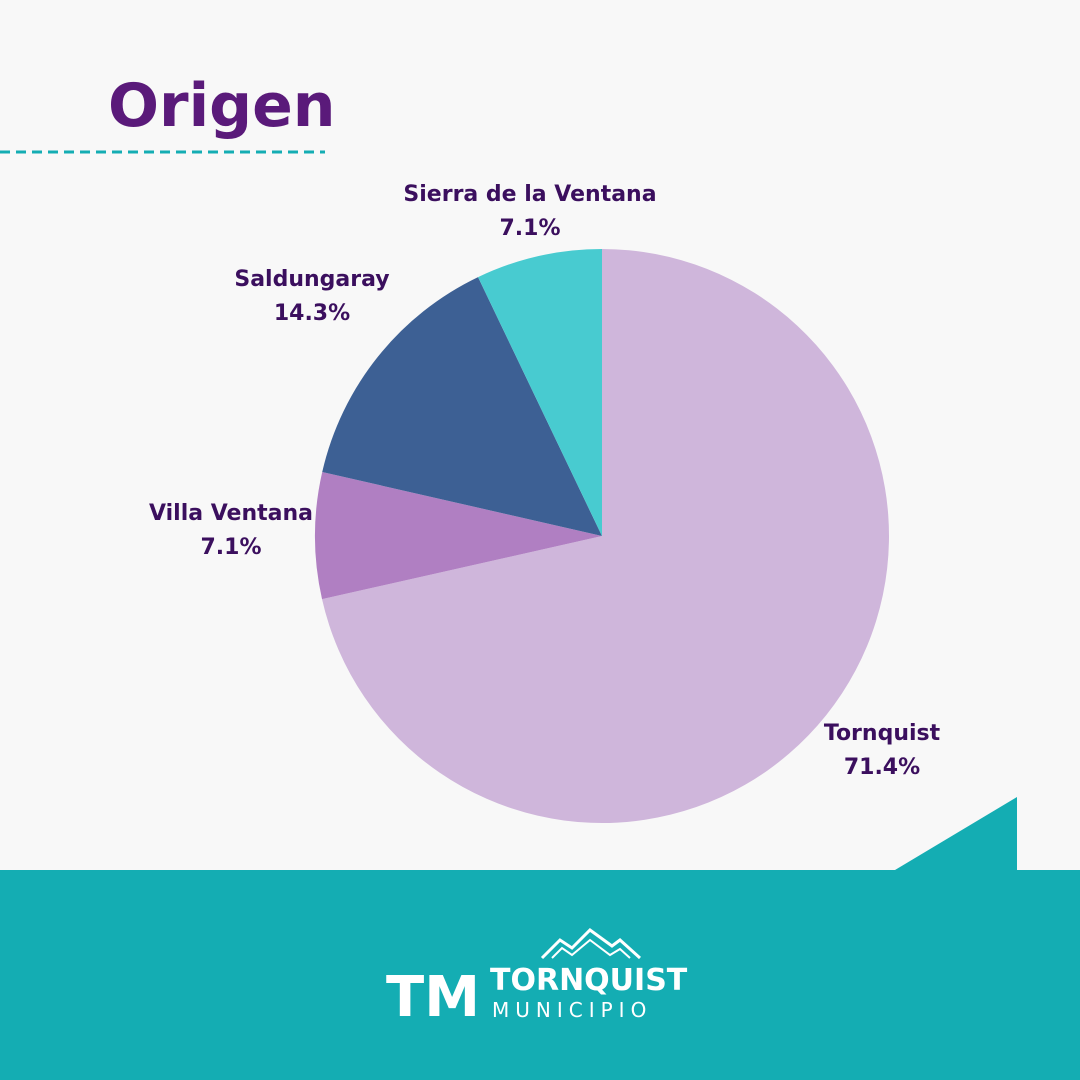 This screenshot has height=1080, width=1080. What do you see at coordinates (231, 513) in the screenshot?
I see `slice-label: Villa Ventana` at bounding box center [231, 513].